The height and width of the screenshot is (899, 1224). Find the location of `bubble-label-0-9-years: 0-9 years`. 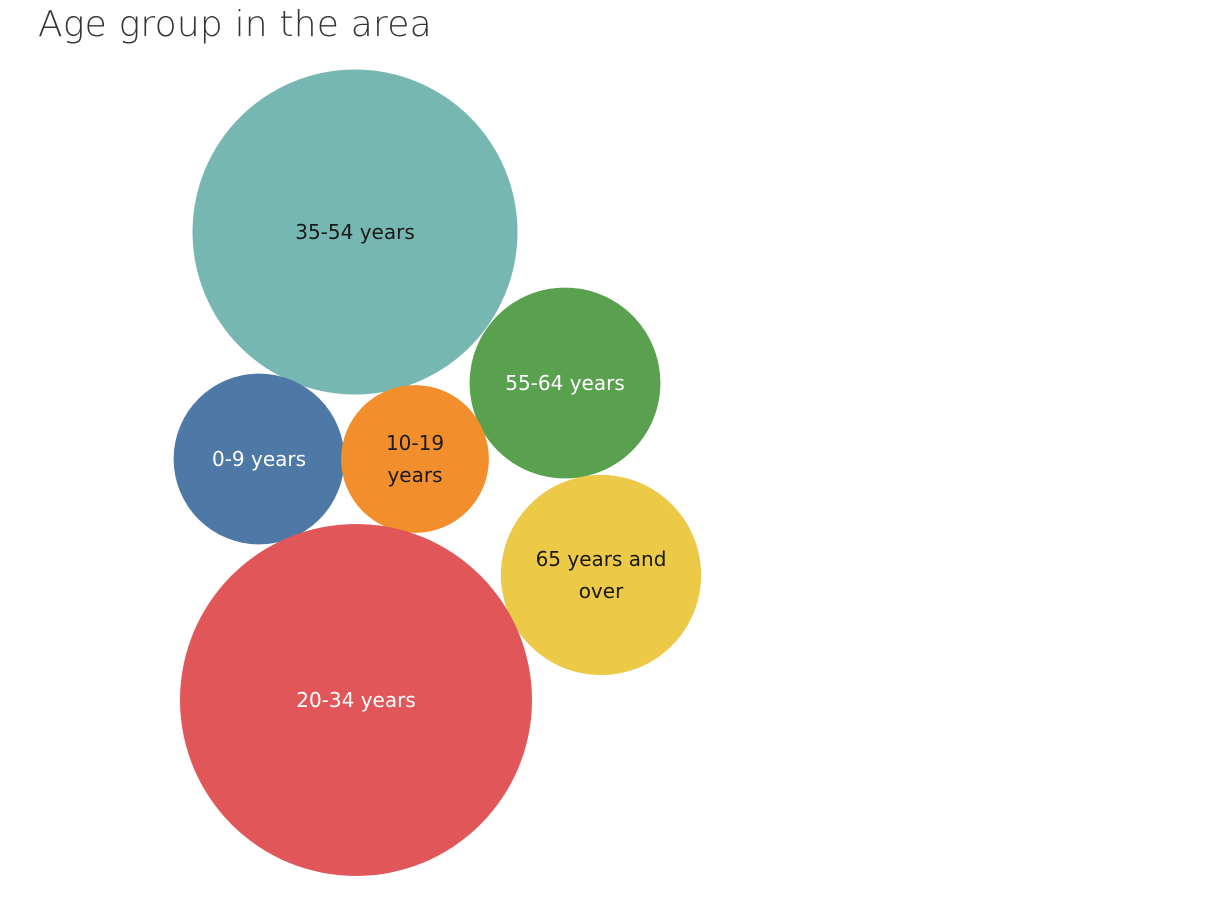

bubble-label-0-9-years: 0-9 years is located at coordinates (259, 459).